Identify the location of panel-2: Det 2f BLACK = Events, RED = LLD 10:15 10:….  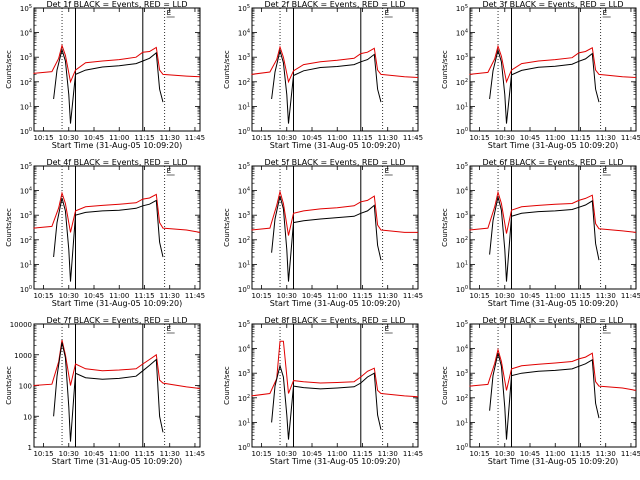
(323, 75).